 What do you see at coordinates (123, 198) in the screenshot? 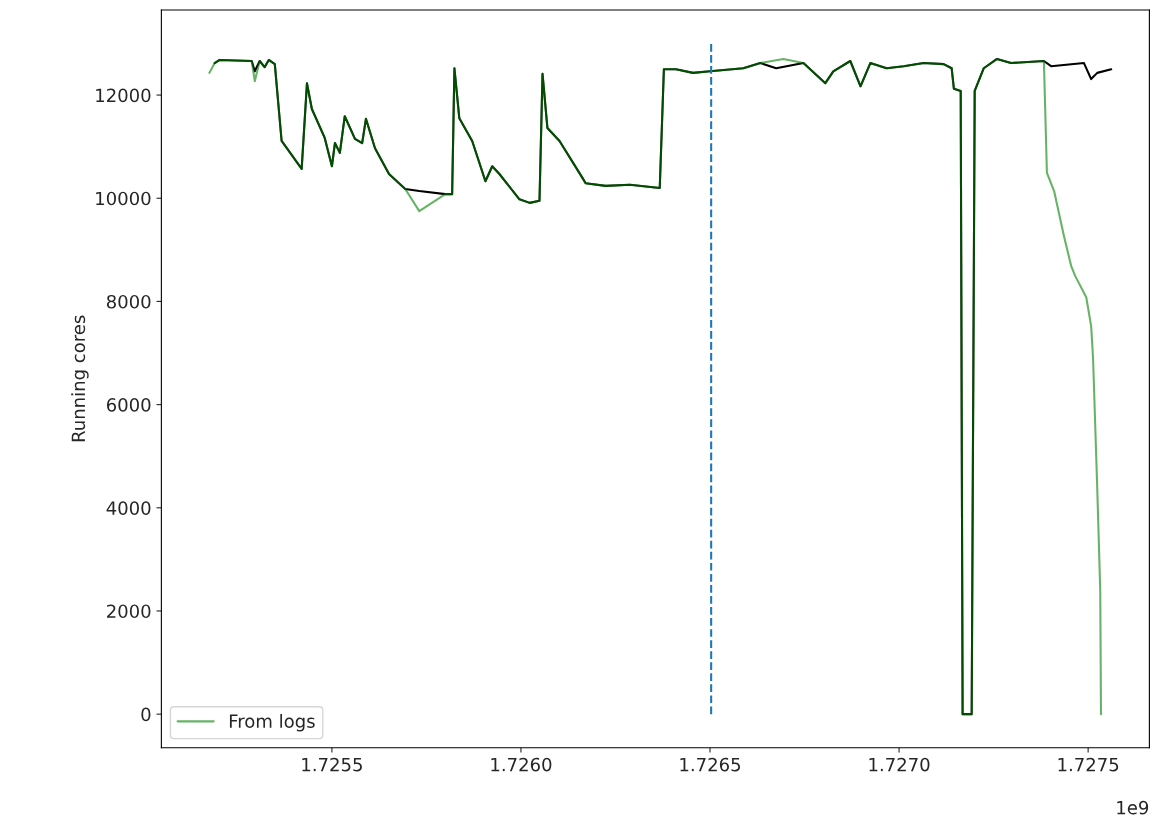
I see `y-tick-label: 10000` at bounding box center [123, 198].